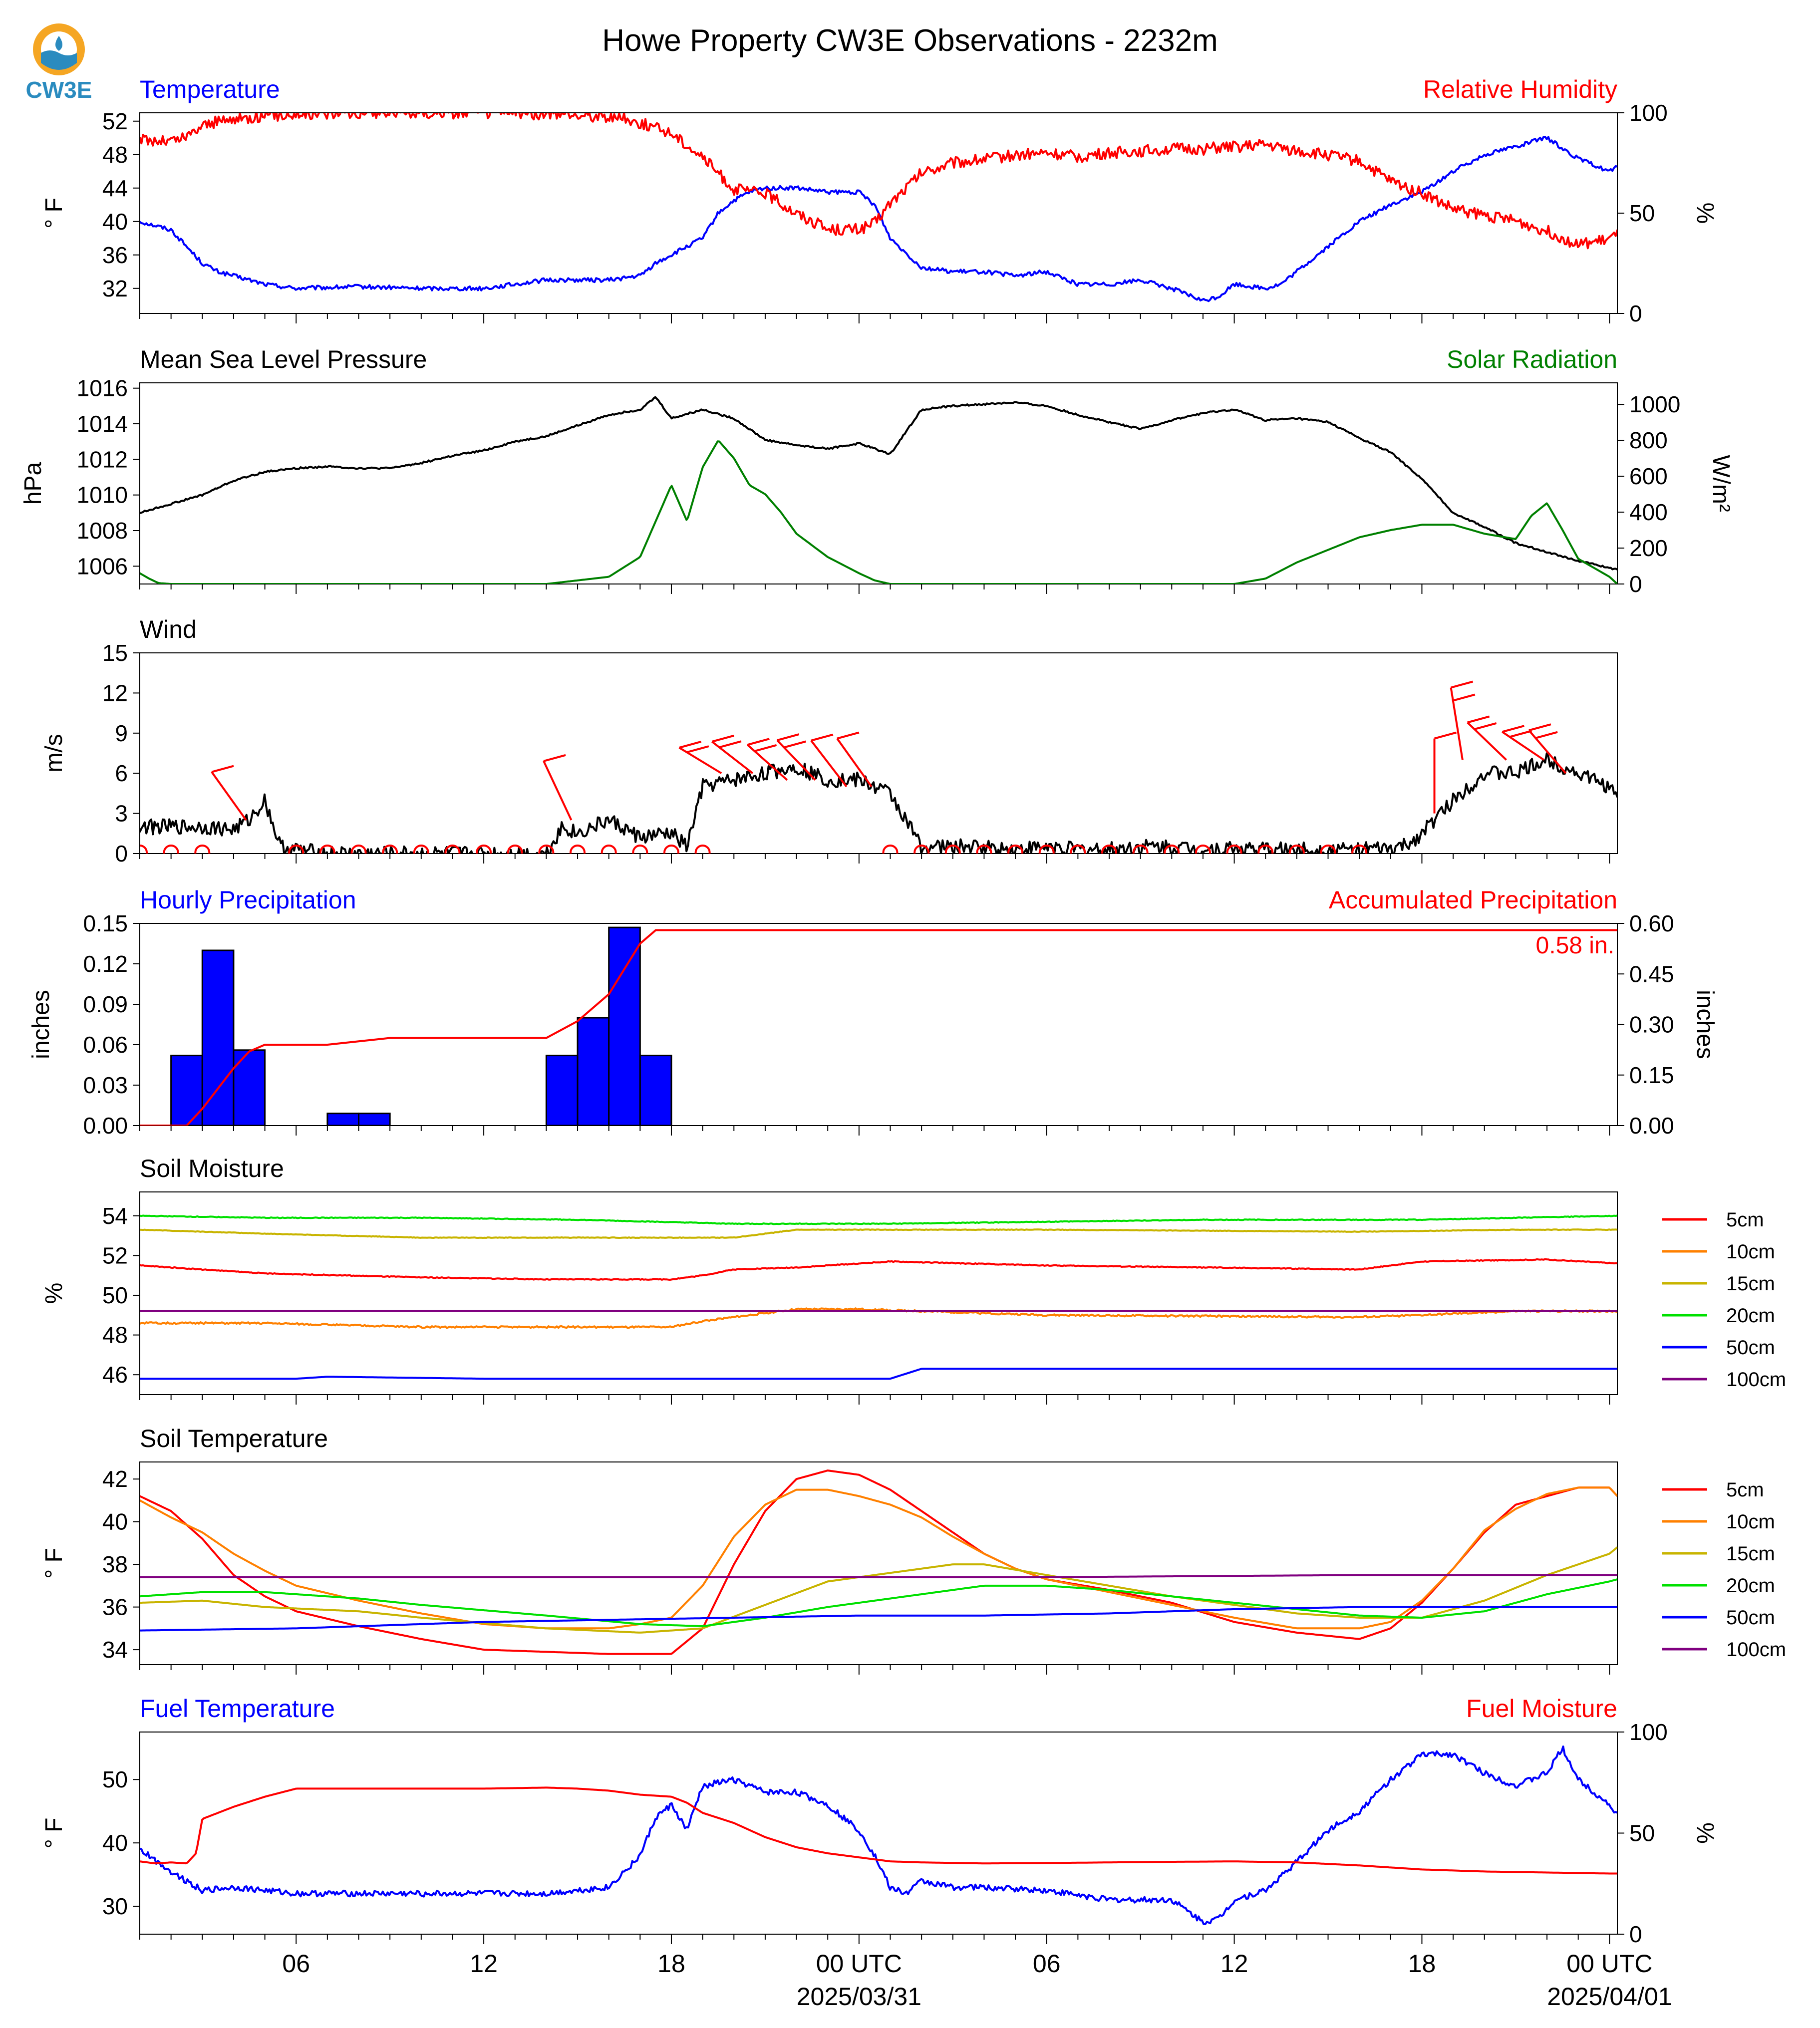  What do you see at coordinates (59, 60) in the screenshot?
I see `logo-water-icon` at bounding box center [59, 60].